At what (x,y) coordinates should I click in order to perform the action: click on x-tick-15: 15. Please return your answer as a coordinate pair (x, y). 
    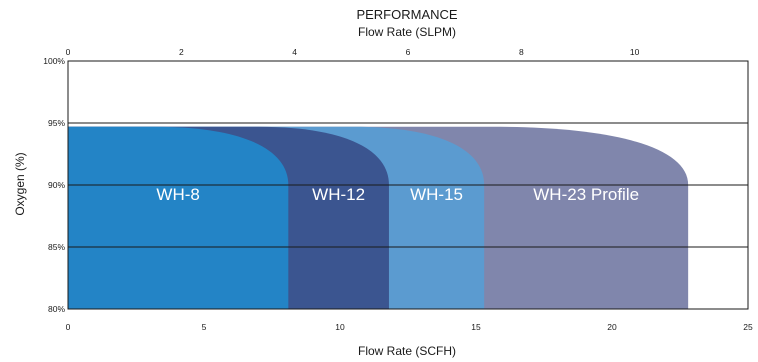
    Looking at the image, I should click on (476, 327).